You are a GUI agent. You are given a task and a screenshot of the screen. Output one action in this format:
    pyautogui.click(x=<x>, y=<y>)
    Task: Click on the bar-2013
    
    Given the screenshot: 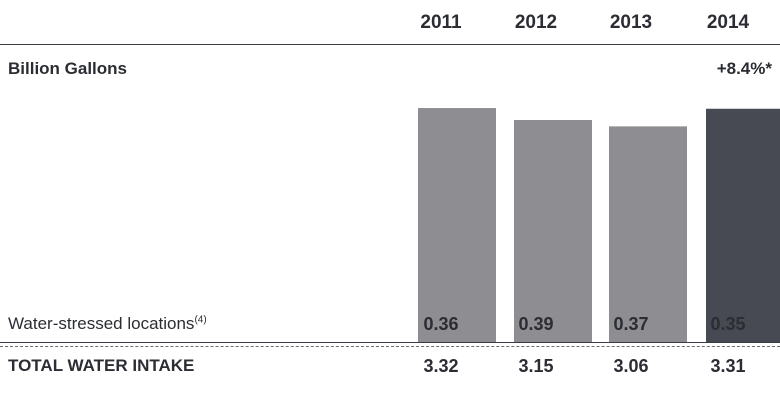 What is the action you would take?
    pyautogui.click(x=648, y=234)
    